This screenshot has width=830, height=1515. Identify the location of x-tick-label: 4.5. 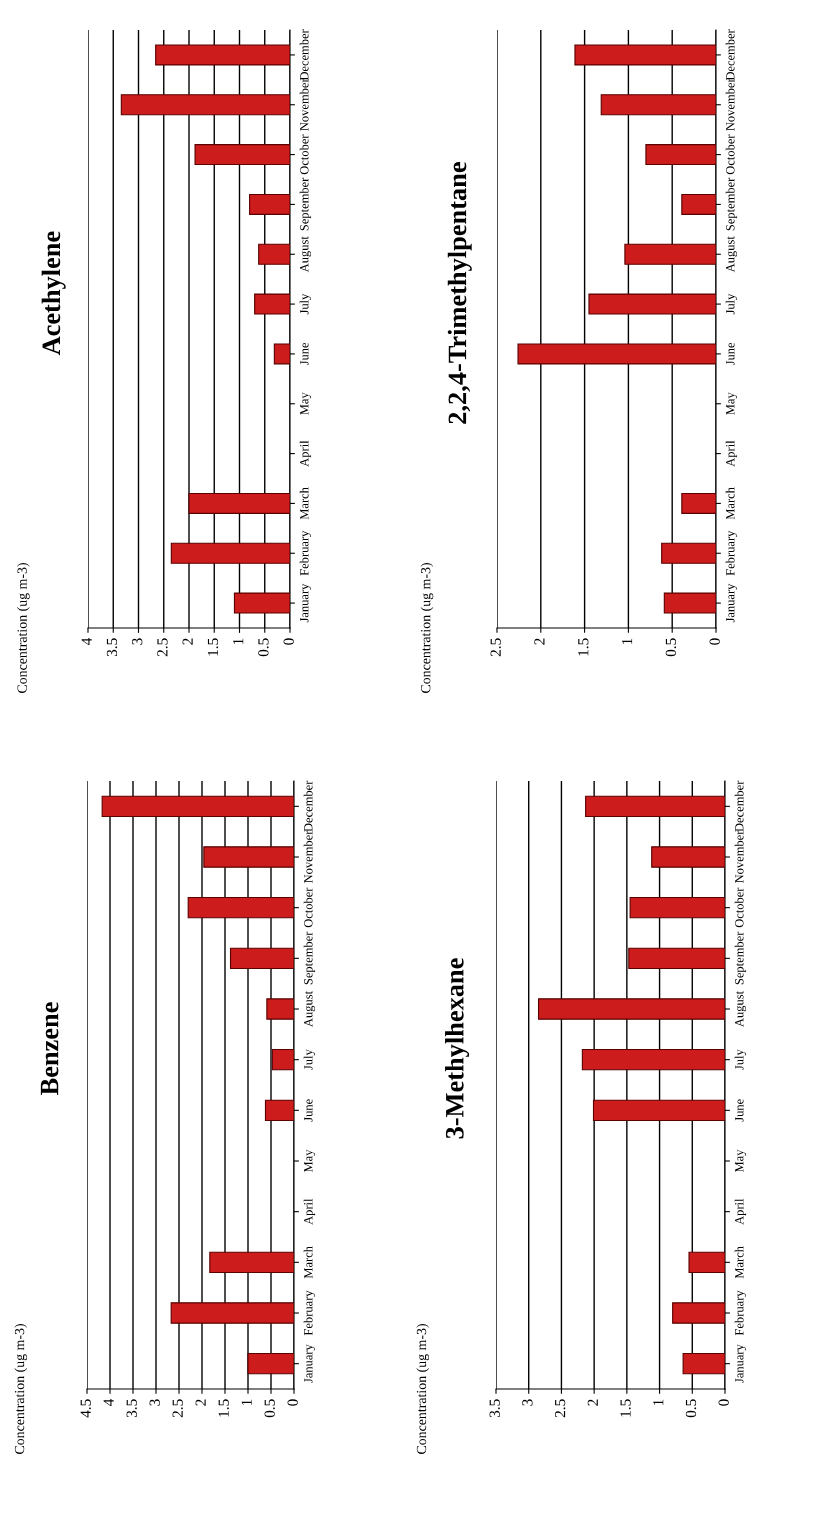
(85, 1408).